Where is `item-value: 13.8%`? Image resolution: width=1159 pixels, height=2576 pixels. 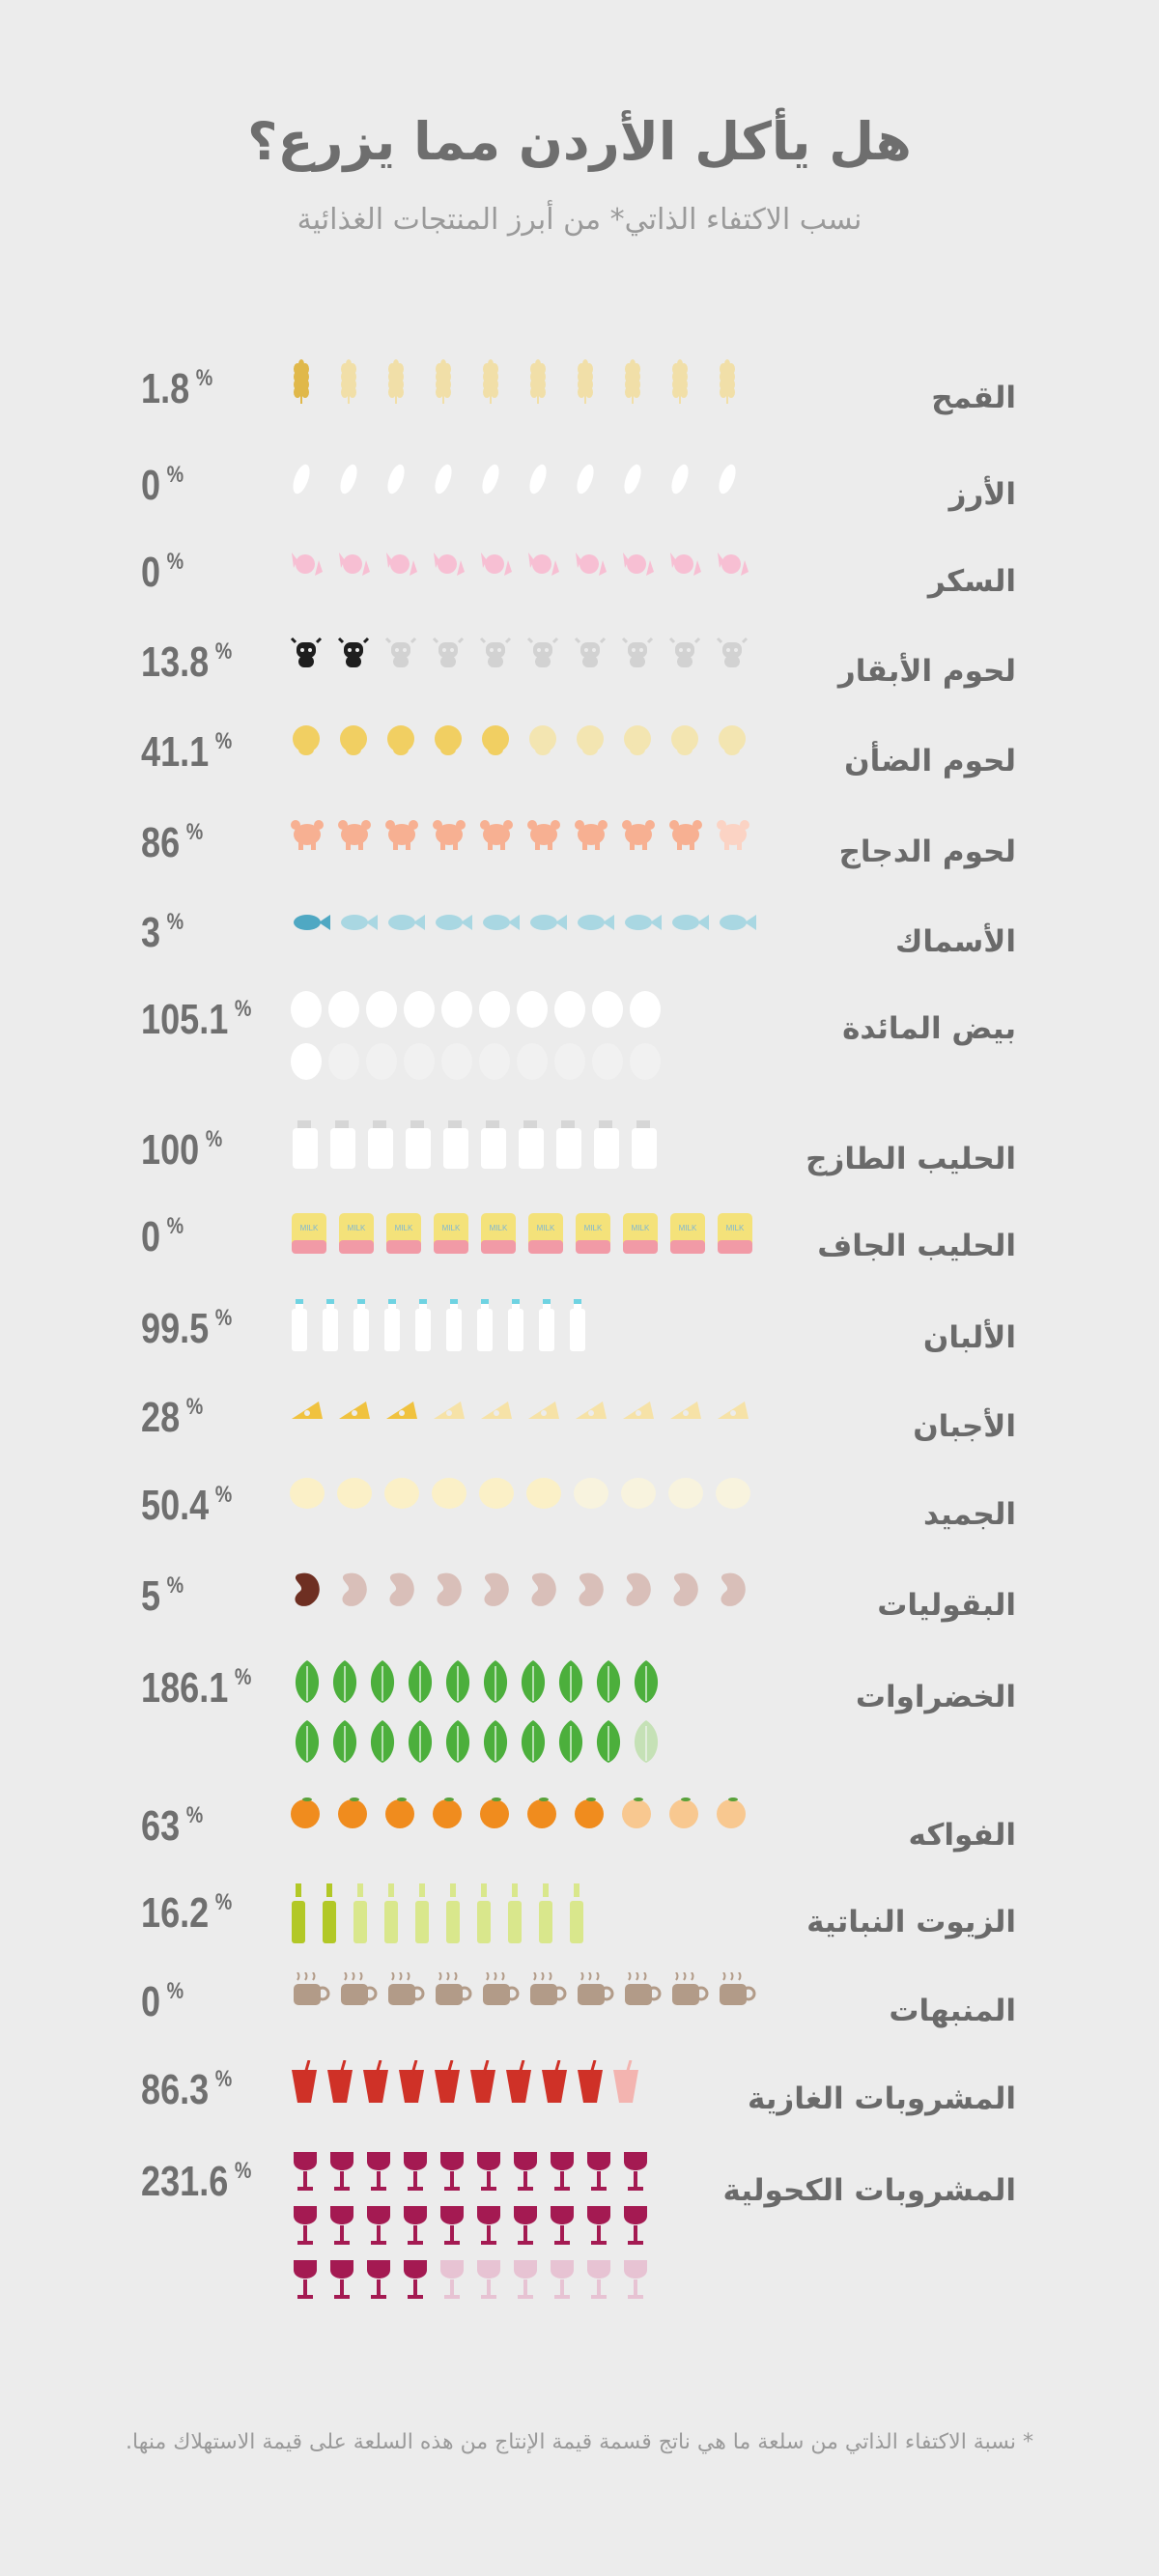
item-value: 13.8% is located at coordinates (187, 662).